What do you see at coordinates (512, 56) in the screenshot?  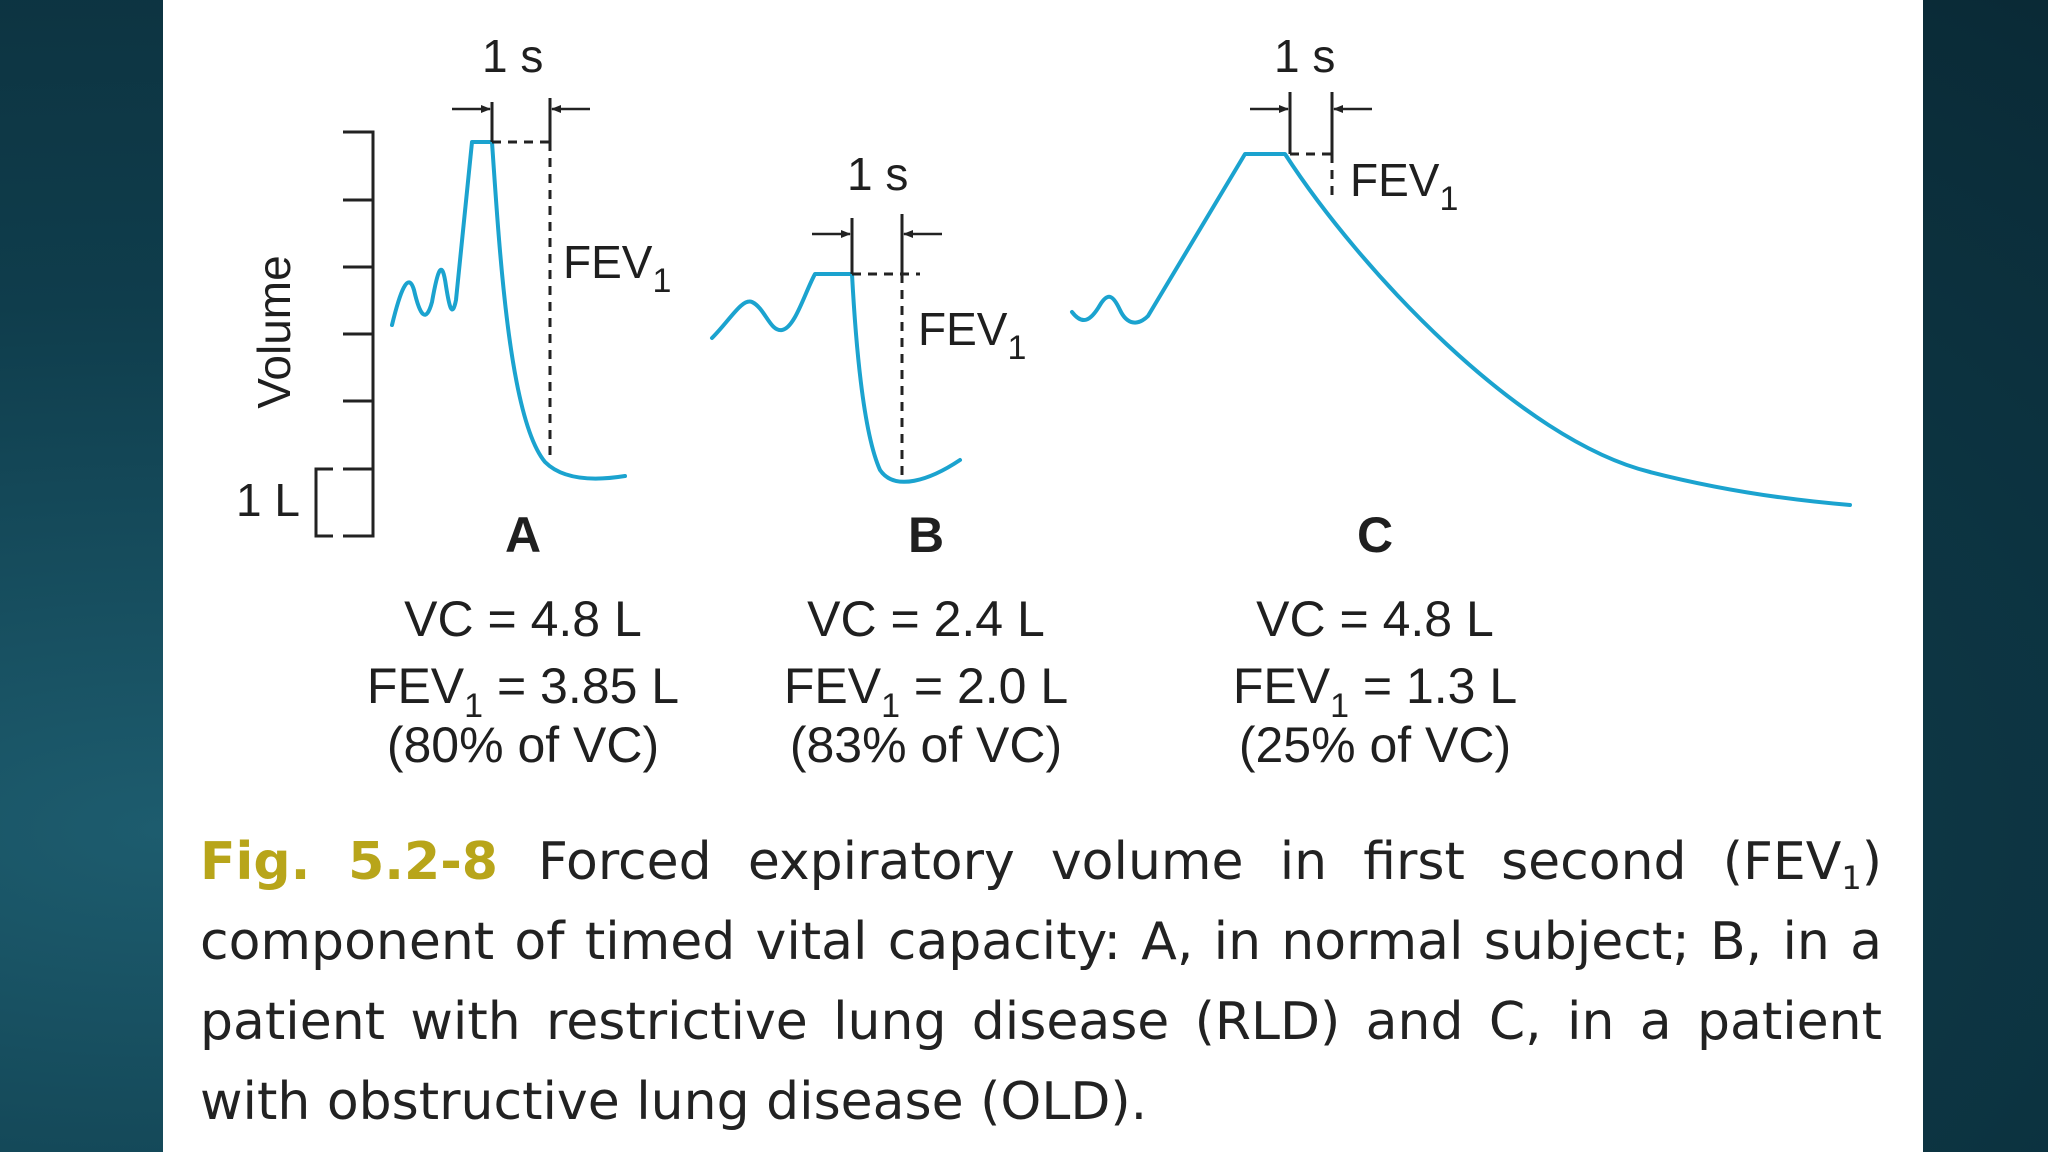 I see `time-label-a: 1 s` at bounding box center [512, 56].